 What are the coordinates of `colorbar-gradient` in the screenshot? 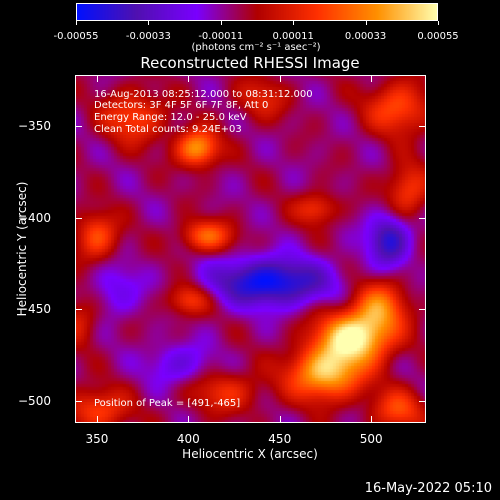 It's located at (257, 12).